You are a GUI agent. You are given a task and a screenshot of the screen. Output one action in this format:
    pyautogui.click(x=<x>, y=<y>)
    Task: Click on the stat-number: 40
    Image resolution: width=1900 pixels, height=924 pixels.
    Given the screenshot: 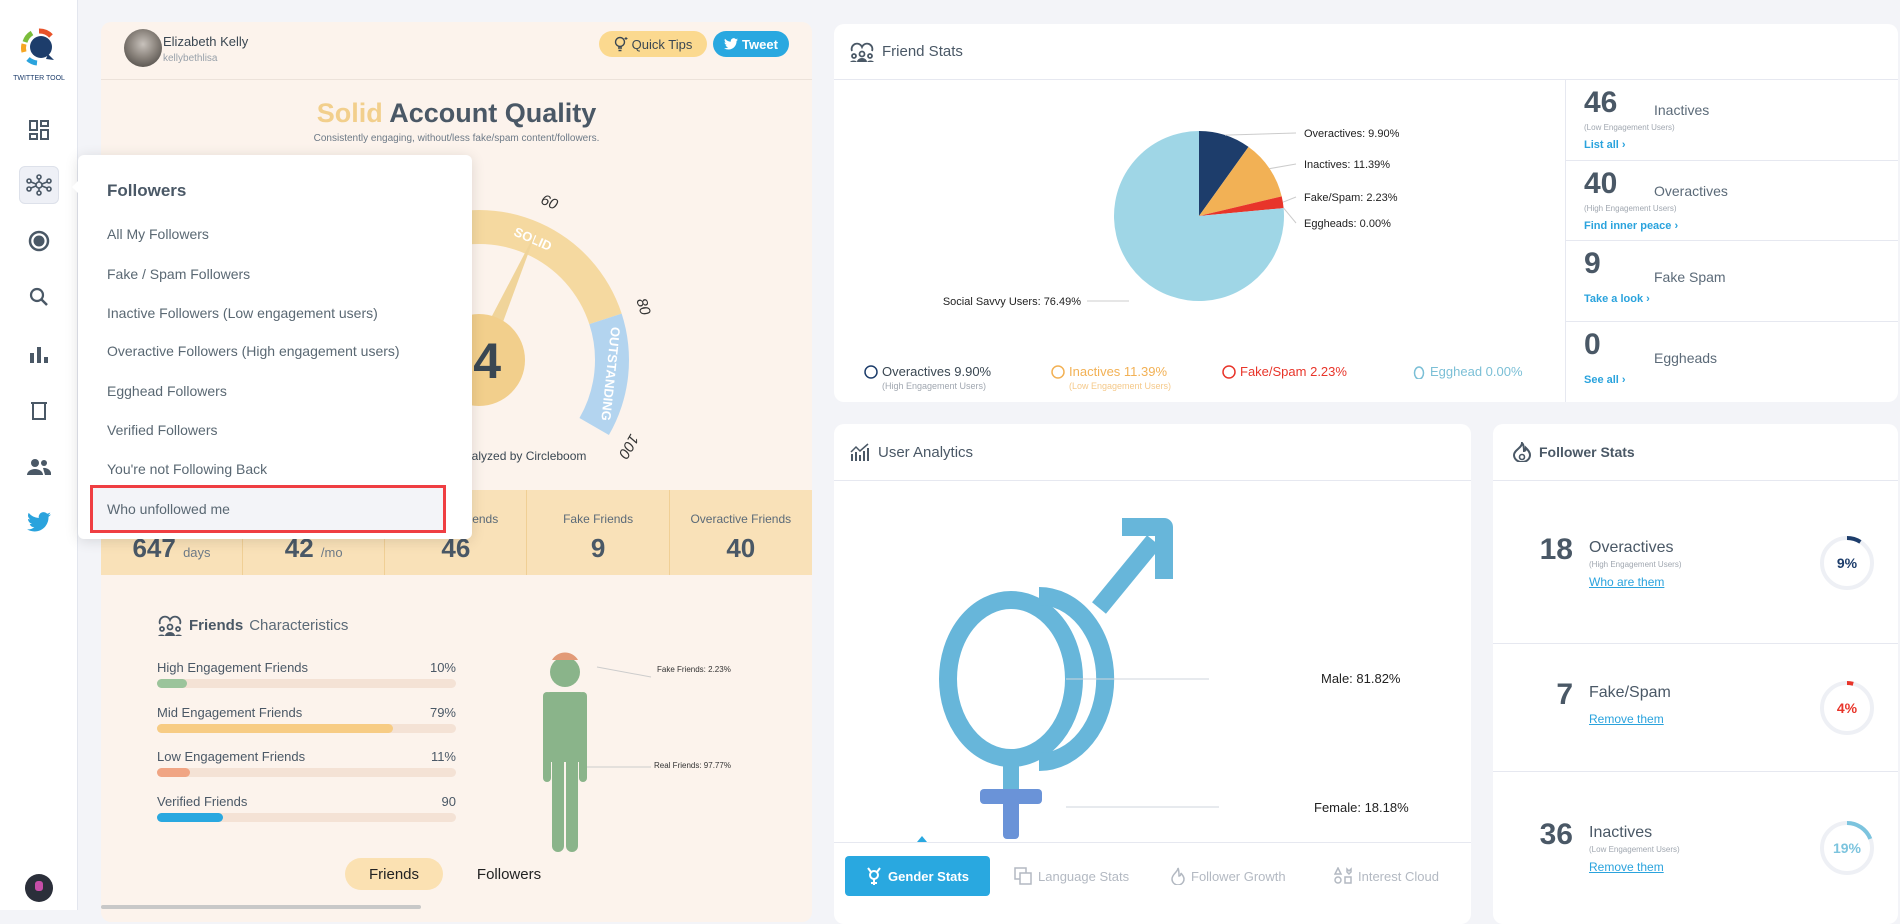 What is the action you would take?
    pyautogui.click(x=741, y=548)
    